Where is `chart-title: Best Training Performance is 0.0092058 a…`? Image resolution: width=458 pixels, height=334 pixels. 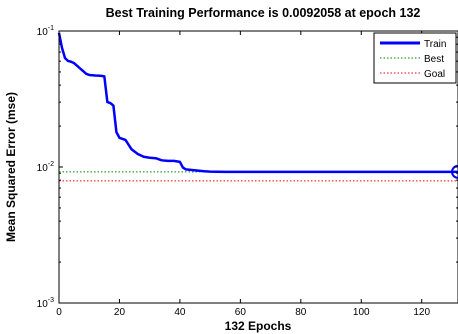 chart-title: Best Training Performance is 0.0092058 a… is located at coordinates (263, 13).